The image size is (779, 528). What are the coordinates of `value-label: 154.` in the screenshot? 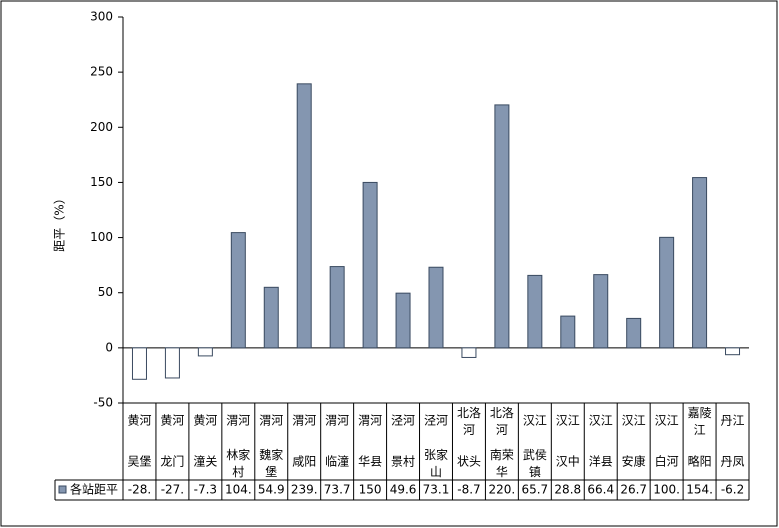 It's located at (699, 490).